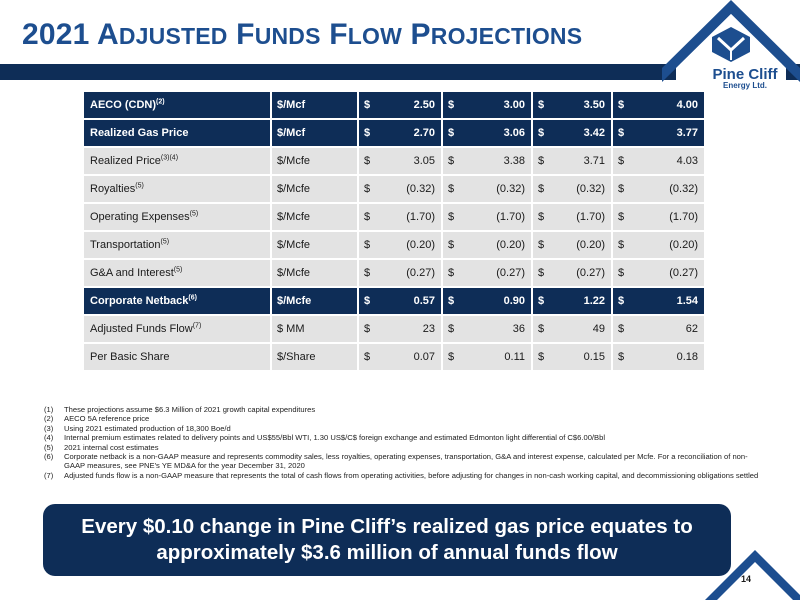 The width and height of the screenshot is (800, 600). What do you see at coordinates (49, 475) in the screenshot?
I see `footnote-number: (7)` at bounding box center [49, 475].